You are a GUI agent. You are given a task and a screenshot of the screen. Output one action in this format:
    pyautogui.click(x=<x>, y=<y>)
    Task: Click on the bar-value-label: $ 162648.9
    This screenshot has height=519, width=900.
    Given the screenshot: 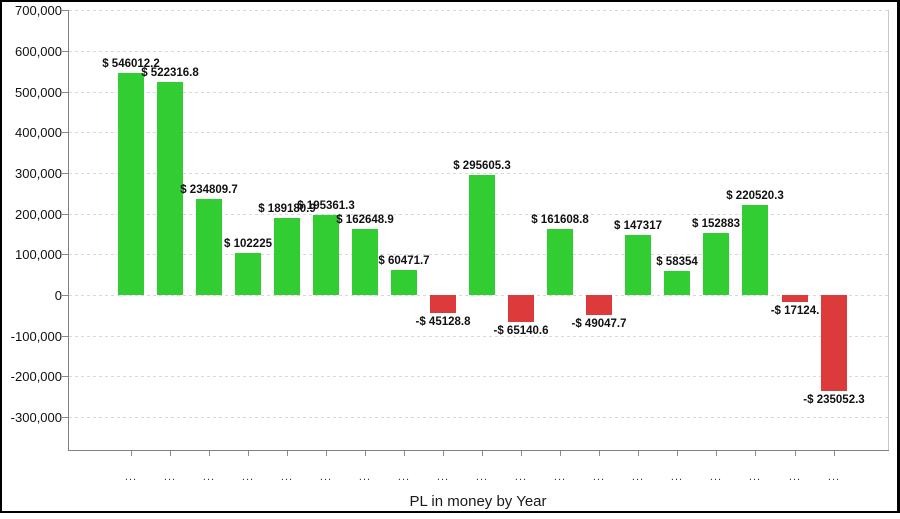 What is the action you would take?
    pyautogui.click(x=365, y=220)
    